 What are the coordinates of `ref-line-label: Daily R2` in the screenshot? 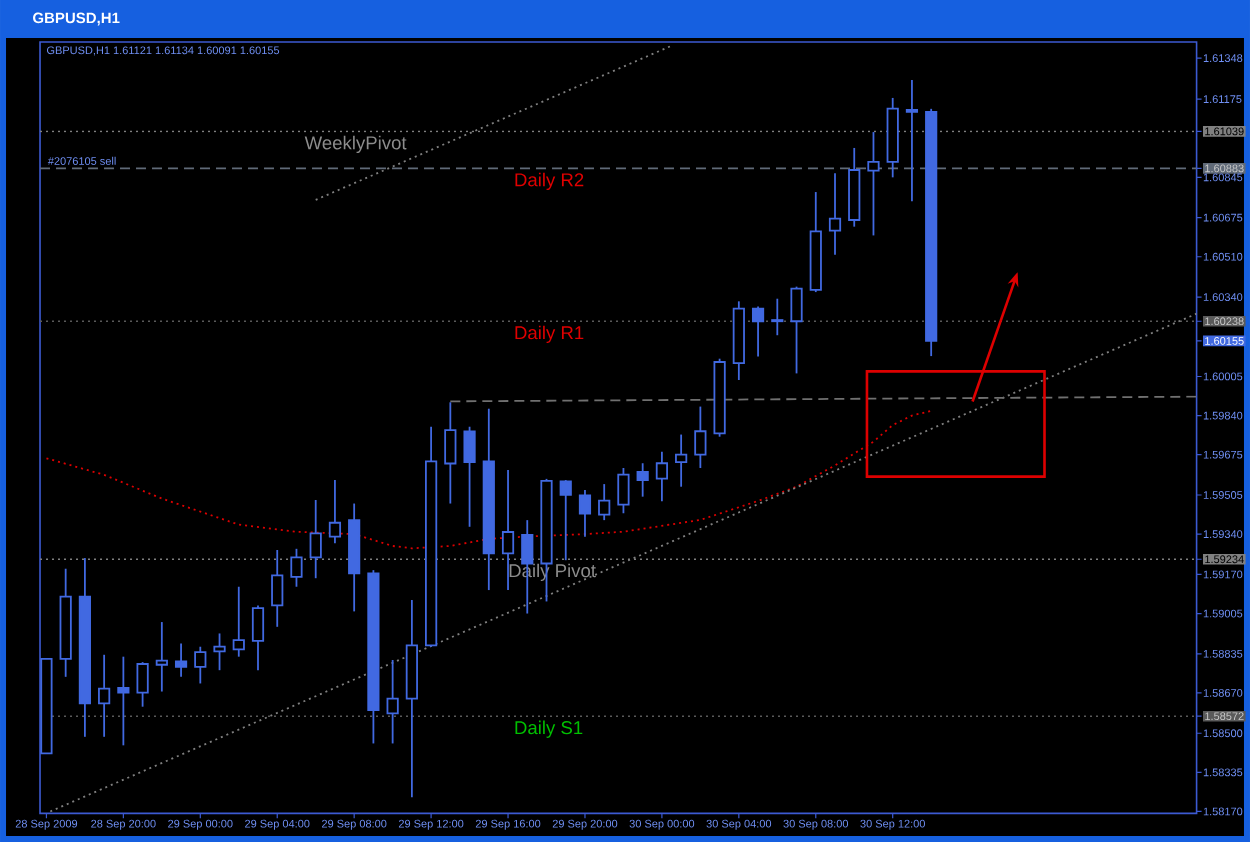 It's located at (549, 181).